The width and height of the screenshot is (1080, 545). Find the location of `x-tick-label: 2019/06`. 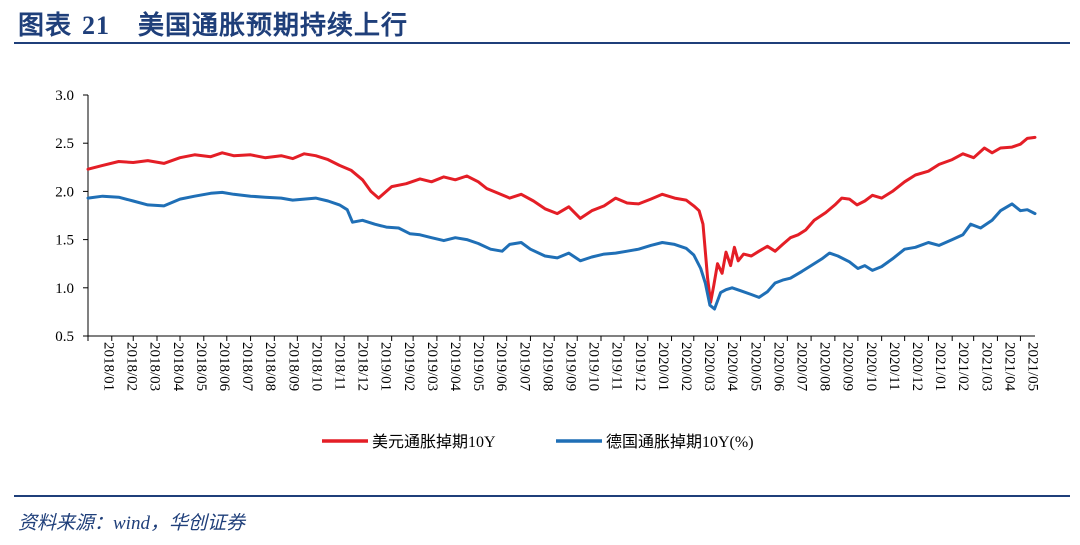

x-tick-label: 2019/06 is located at coordinates (501, 367).